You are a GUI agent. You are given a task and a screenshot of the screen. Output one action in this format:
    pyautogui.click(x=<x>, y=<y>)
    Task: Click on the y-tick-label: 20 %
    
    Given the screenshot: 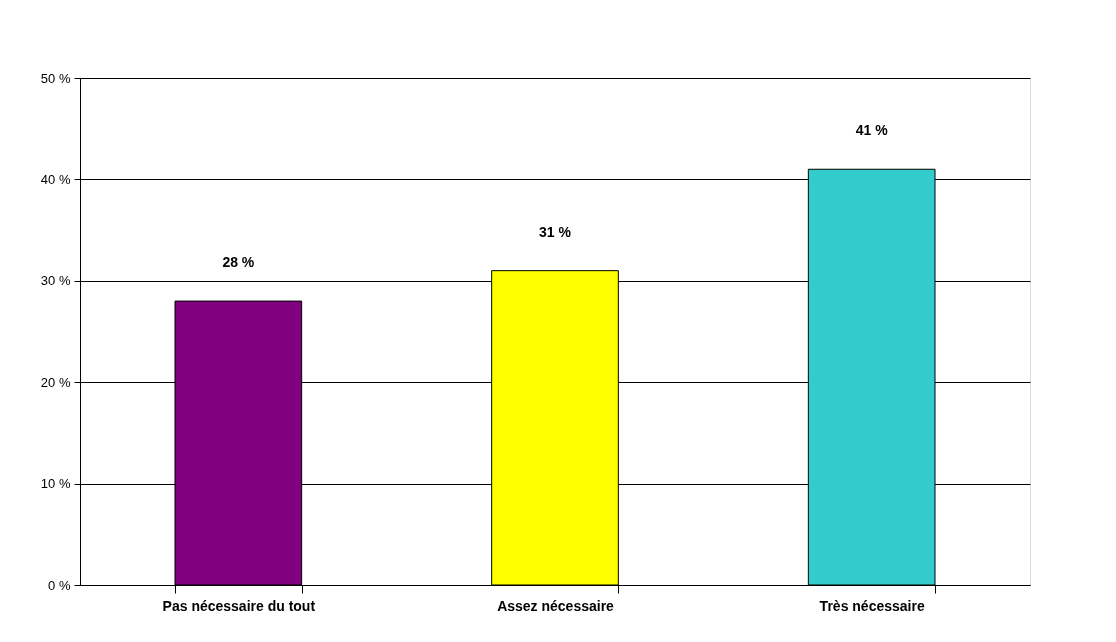 What is the action you would take?
    pyautogui.click(x=55, y=382)
    